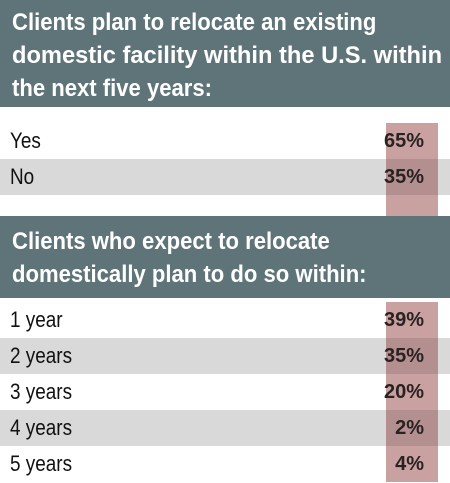 The image size is (450, 483). I want to click on table1-title-line-1: Clients plan to relocate an existing, so click(194, 22).